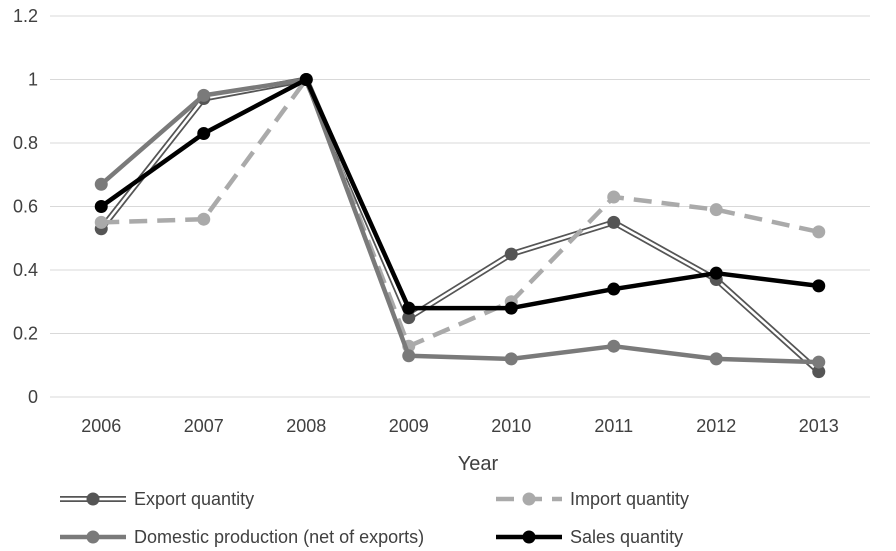 The height and width of the screenshot is (551, 896). Describe the element at coordinates (460, 426) in the screenshot. I see `x-axis-ticks: 2006 2007 2008 2009 2010 2011 2012 2013` at that location.